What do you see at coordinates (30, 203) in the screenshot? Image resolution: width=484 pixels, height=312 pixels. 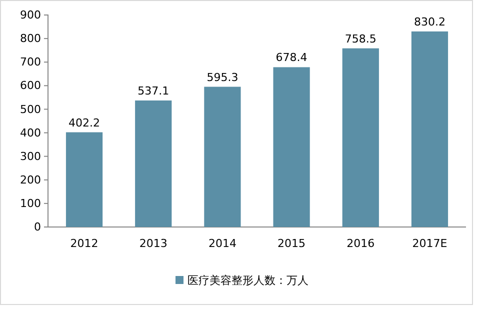 I see `y-tick-label: 100` at bounding box center [30, 203].